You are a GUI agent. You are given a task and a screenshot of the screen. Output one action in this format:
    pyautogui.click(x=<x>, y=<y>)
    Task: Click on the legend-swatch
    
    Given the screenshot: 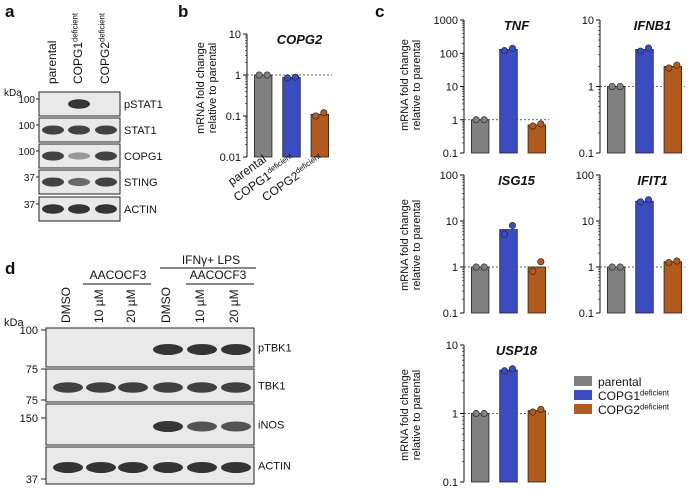 What is the action you would take?
    pyautogui.click(x=583, y=381)
    